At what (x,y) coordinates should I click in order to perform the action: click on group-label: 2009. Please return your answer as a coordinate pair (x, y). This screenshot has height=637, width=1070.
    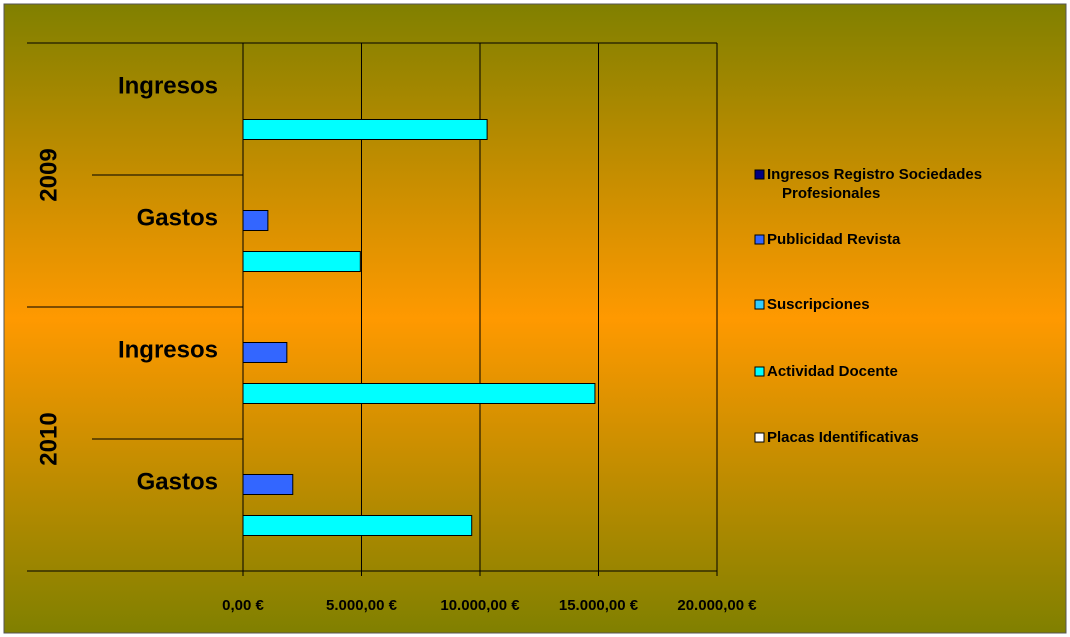
    Looking at the image, I should click on (48, 174).